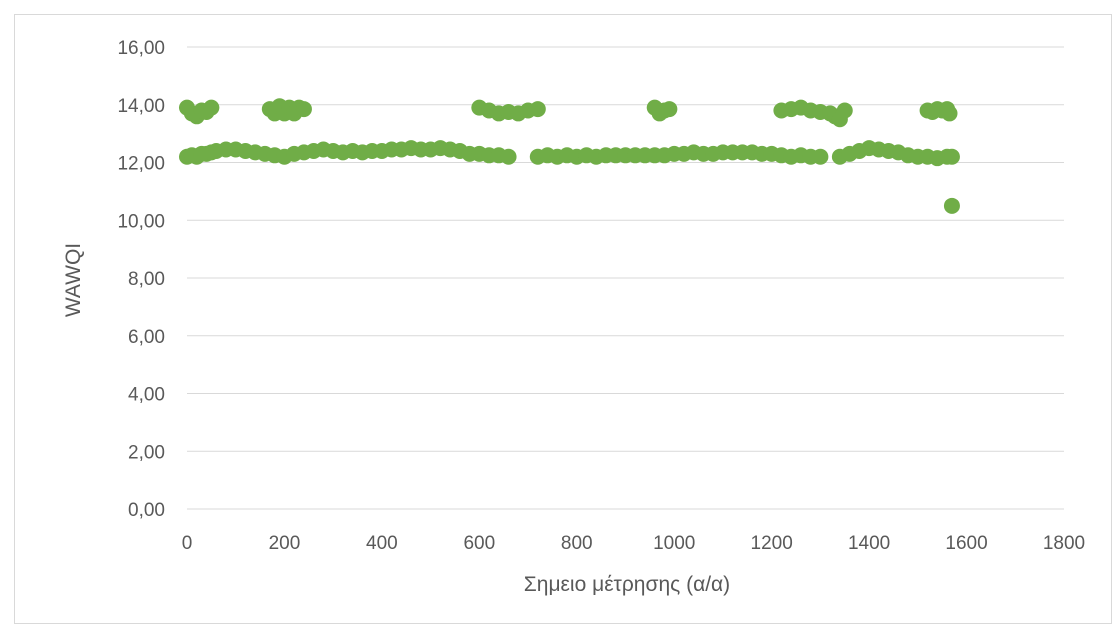 The image size is (1116, 628). What do you see at coordinates (285, 543) in the screenshot?
I see `x-tick-label: 200` at bounding box center [285, 543].